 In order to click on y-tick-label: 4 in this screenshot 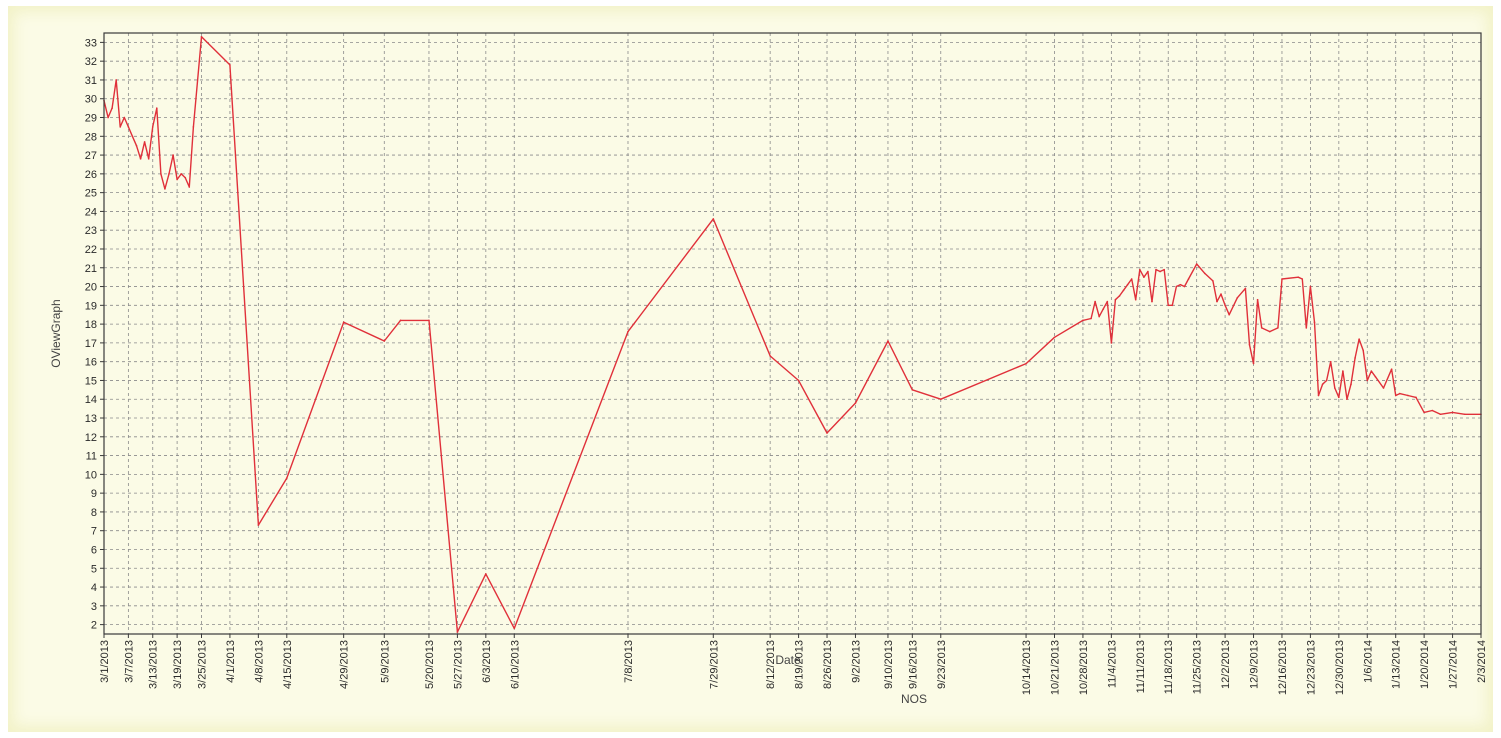, I will do `click(94, 588)`.